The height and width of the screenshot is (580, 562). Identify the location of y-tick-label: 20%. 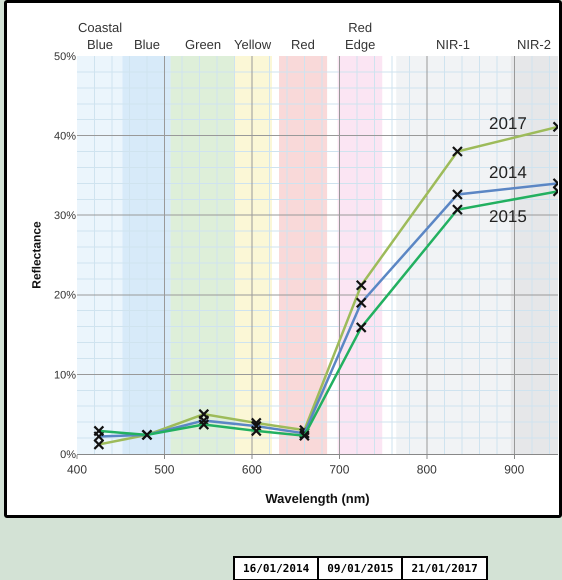
(65, 296).